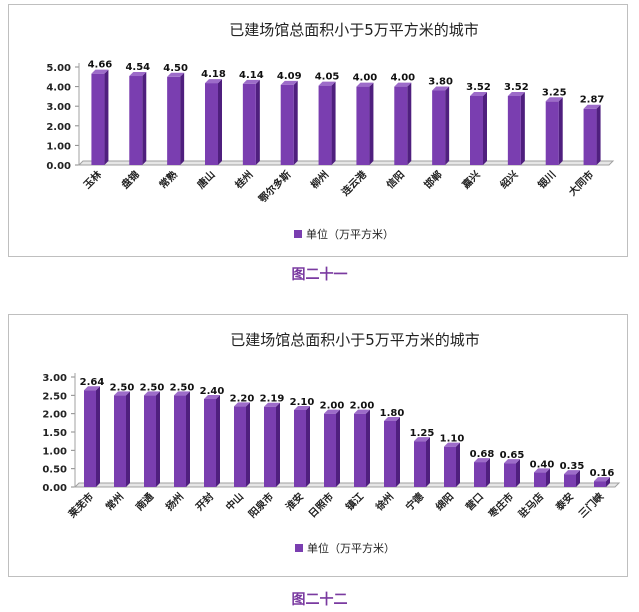 The image size is (639, 612). Describe the element at coordinates (58, 88) in the screenshot. I see `c1-y-tick-label: 4.00` at that location.